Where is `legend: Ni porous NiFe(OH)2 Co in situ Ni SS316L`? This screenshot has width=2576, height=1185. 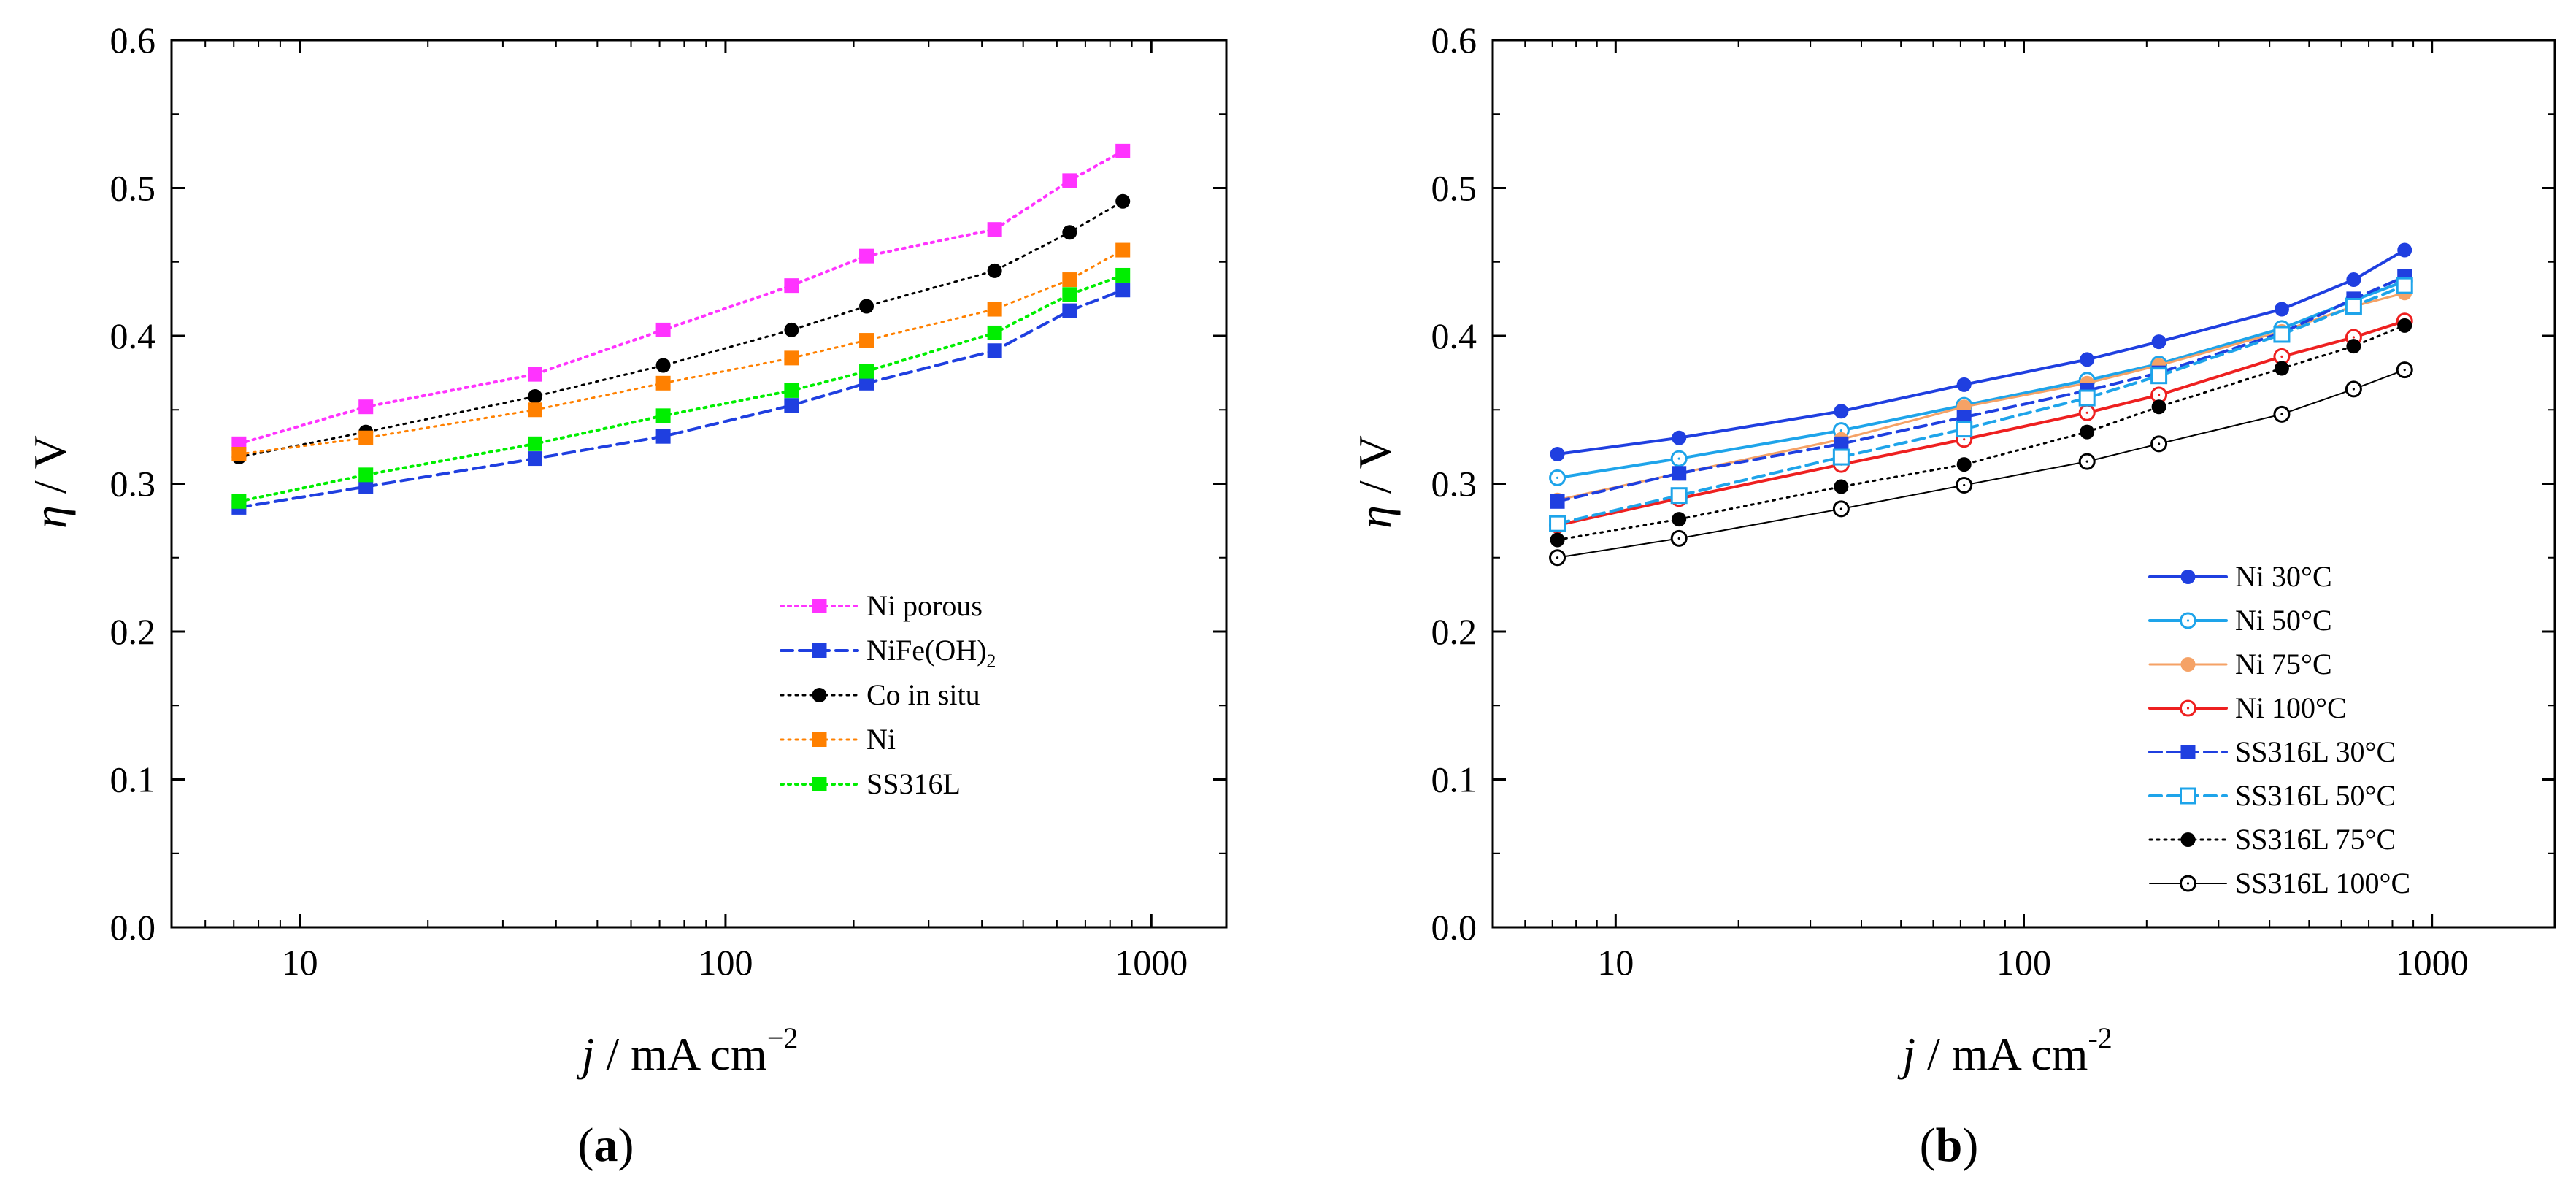 legend: Ni porous NiFe(OH)2 Co in situ Ni SS316L is located at coordinates (888, 694).